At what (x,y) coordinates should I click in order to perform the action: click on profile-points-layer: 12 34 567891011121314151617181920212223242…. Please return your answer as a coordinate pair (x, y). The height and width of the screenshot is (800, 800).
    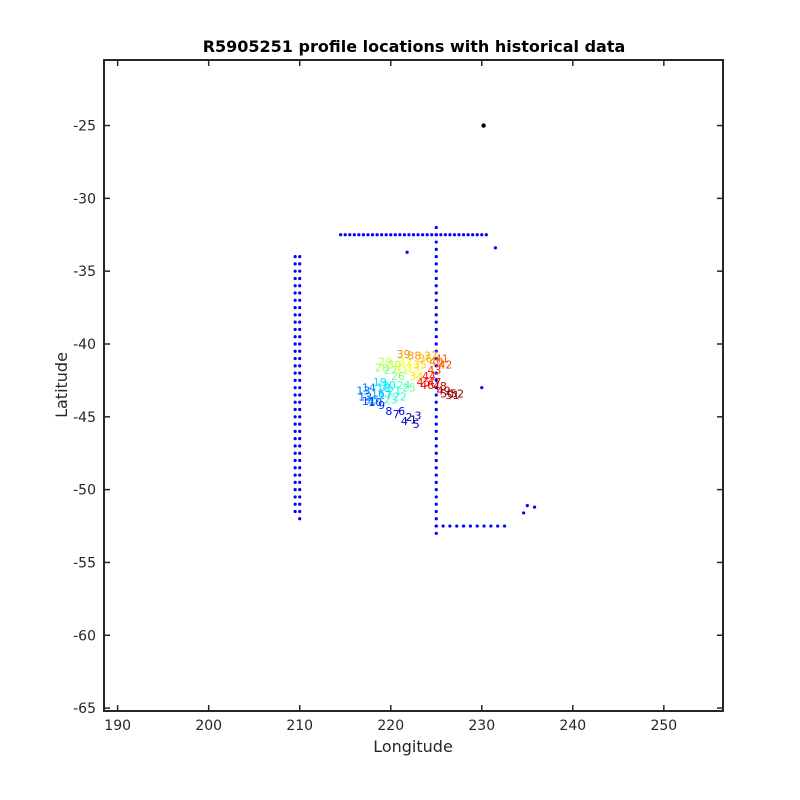
    Looking at the image, I should click on (410, 389).